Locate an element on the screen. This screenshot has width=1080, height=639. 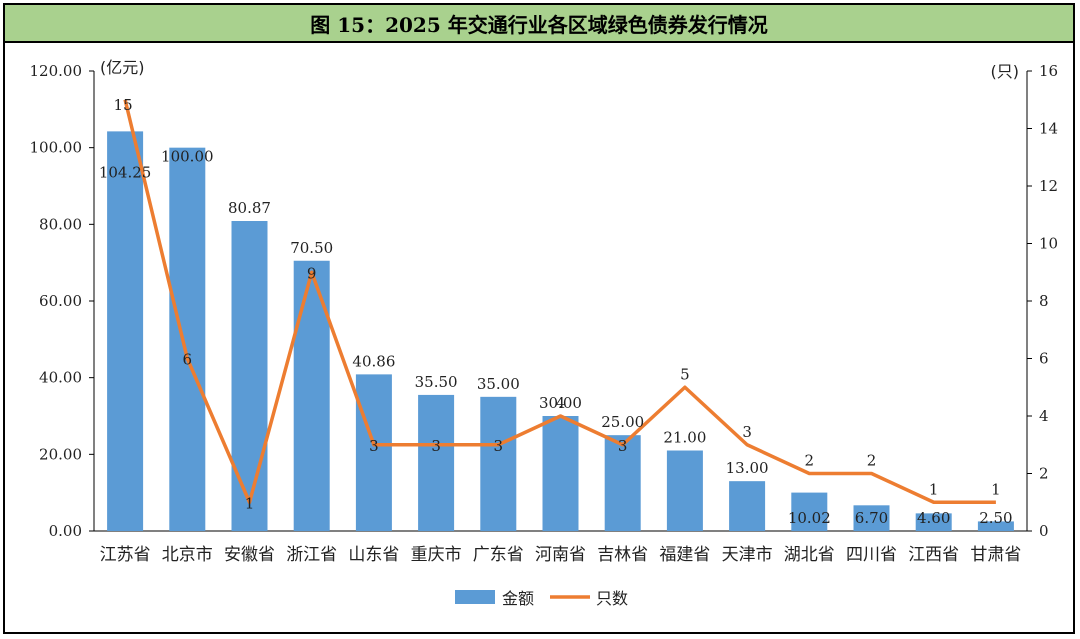
bar-value-label: 2.50 is located at coordinates (995, 518).